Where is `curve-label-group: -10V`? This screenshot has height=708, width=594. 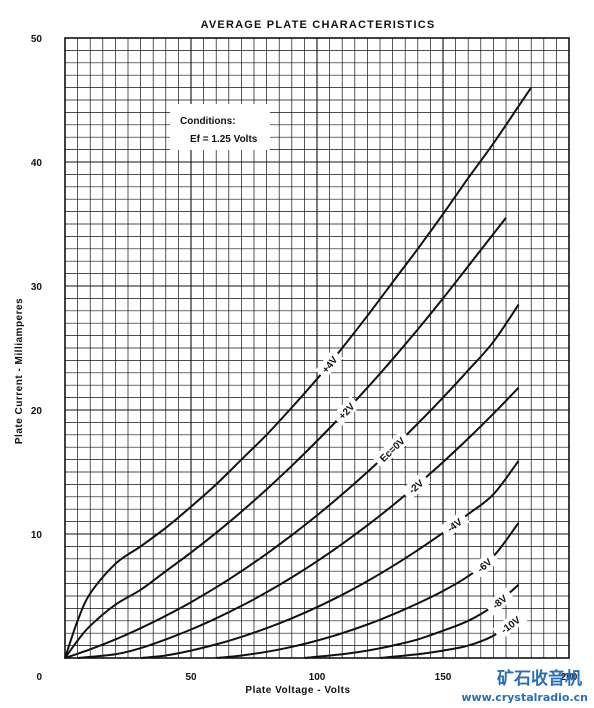
curve-label-group: -10V is located at coordinates (510, 624).